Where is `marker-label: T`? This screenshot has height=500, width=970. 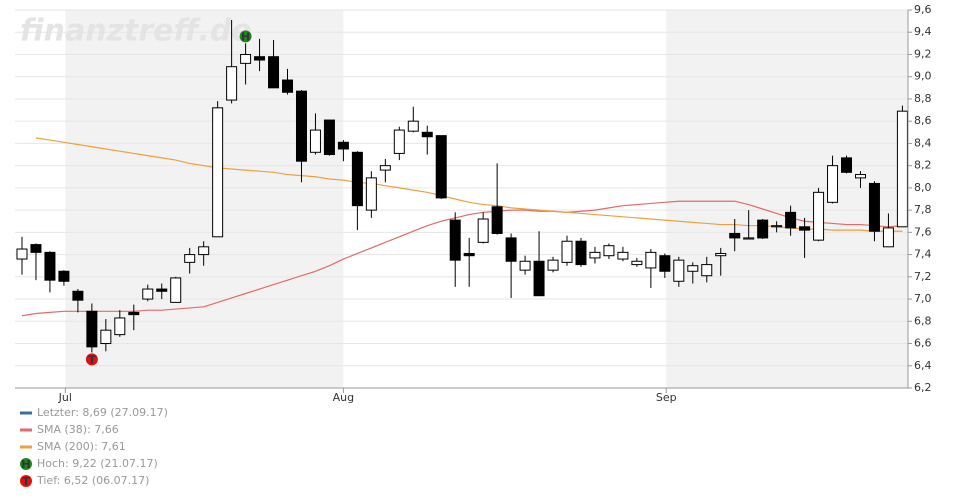 marker-label: T is located at coordinates (92, 359).